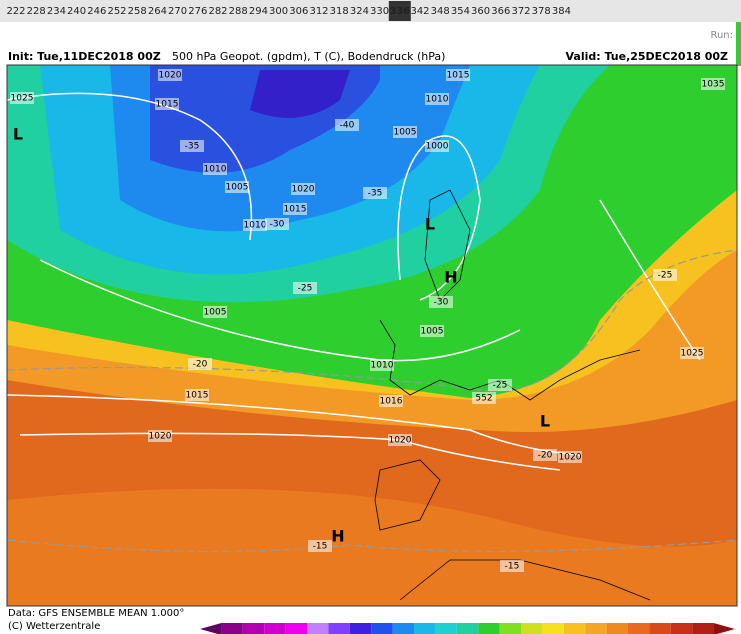 This screenshot has width=741, height=634. Describe the element at coordinates (318, 11) in the screenshot. I see `hour-button: 312` at that location.